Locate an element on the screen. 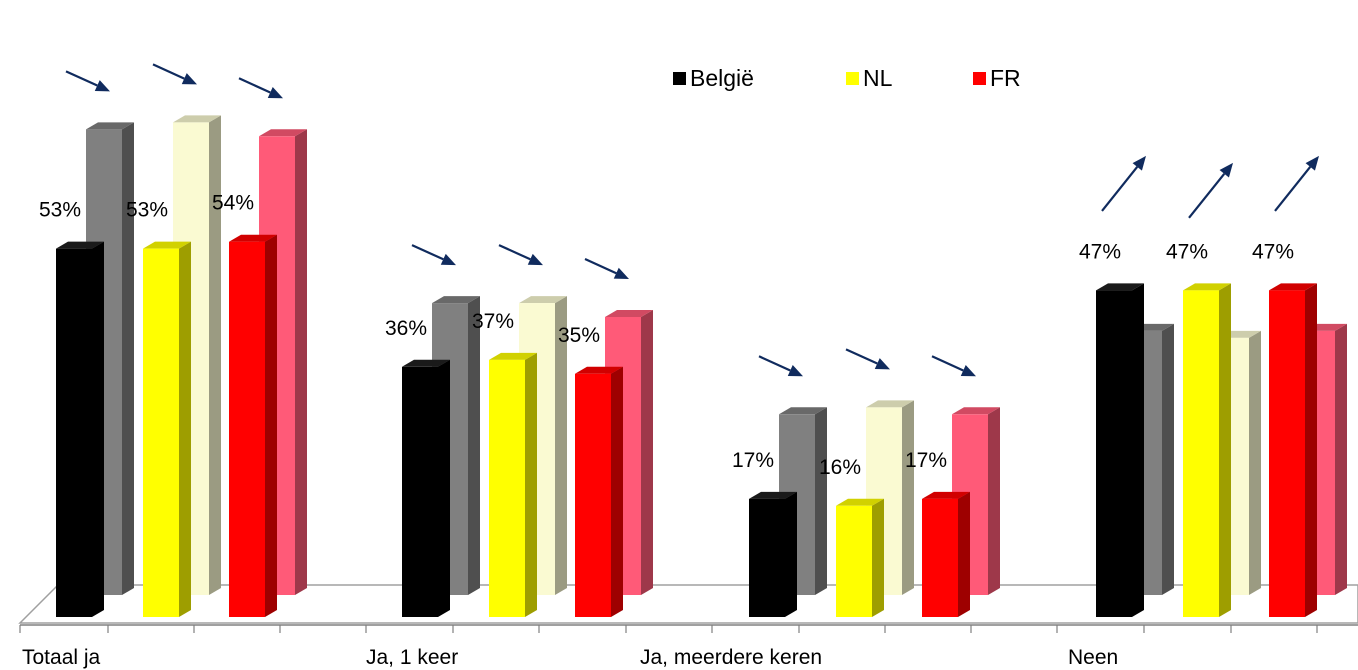 Image resolution: width=1358 pixels, height=670 pixels. legend-item: FR is located at coordinates (997, 78).